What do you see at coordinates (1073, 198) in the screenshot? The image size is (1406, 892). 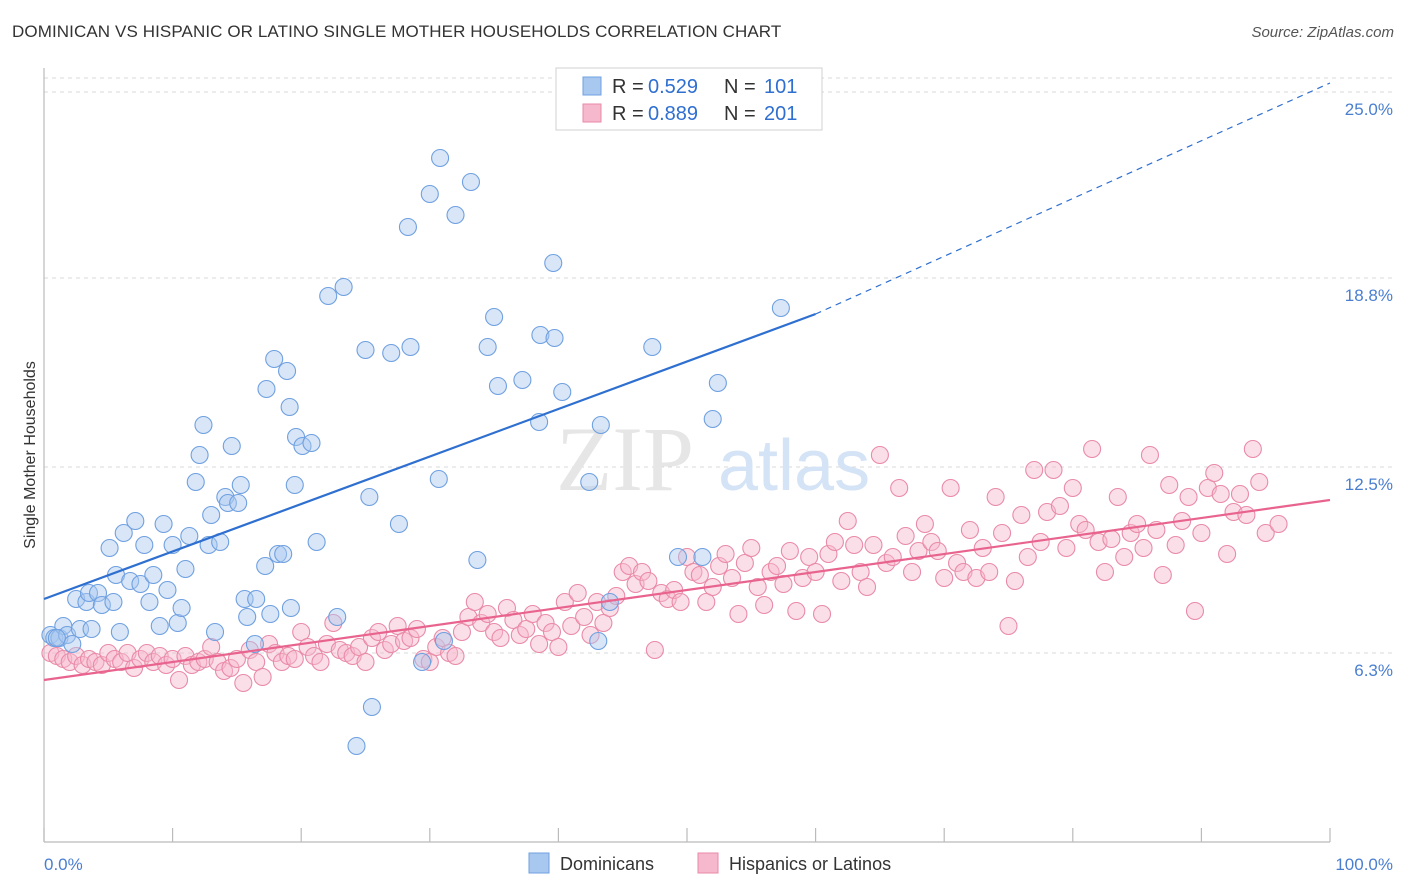 I see `dominican-trend-extension` at bounding box center [1073, 198].